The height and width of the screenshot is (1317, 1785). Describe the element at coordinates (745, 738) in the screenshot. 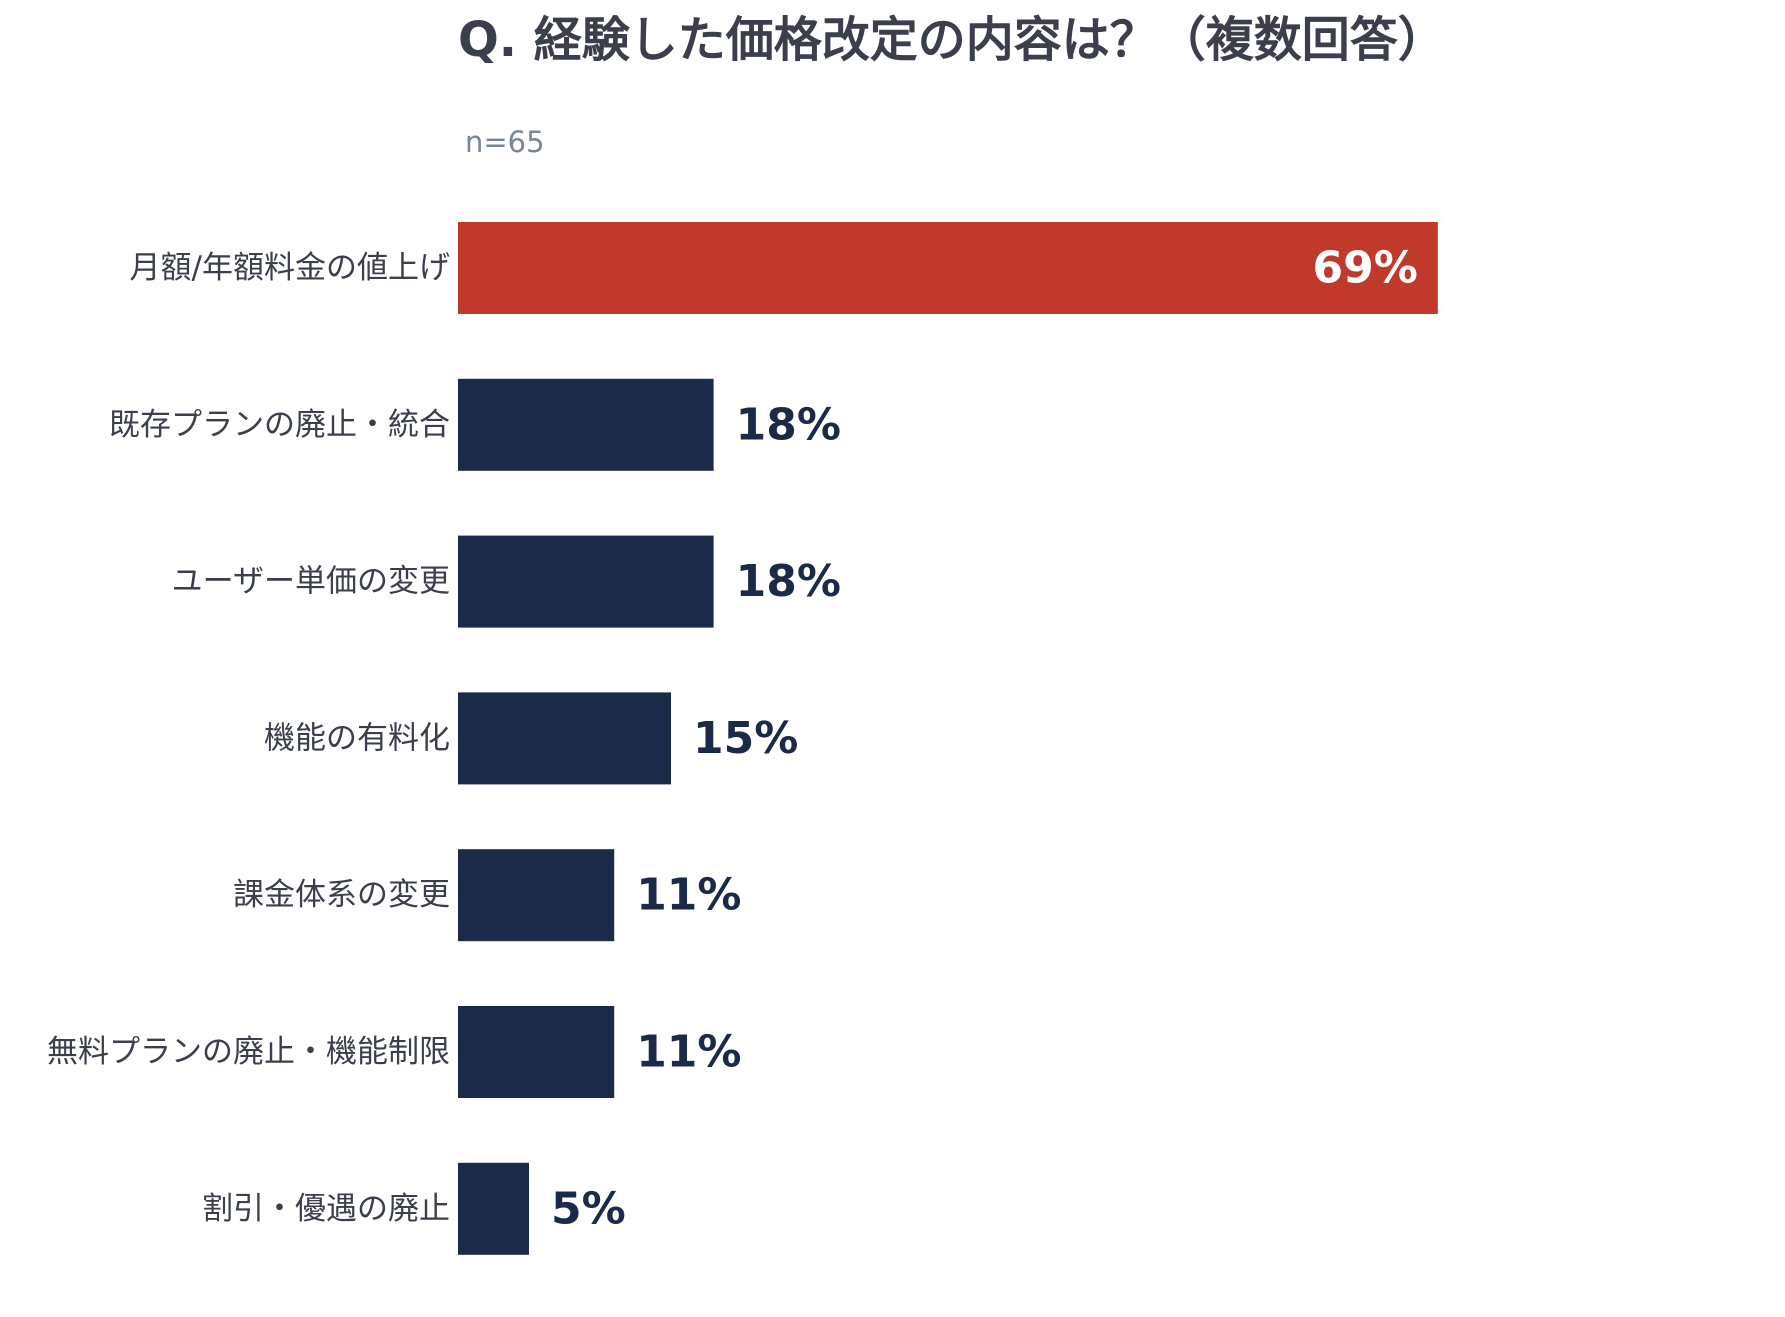

I see `value-label: 15%` at that location.